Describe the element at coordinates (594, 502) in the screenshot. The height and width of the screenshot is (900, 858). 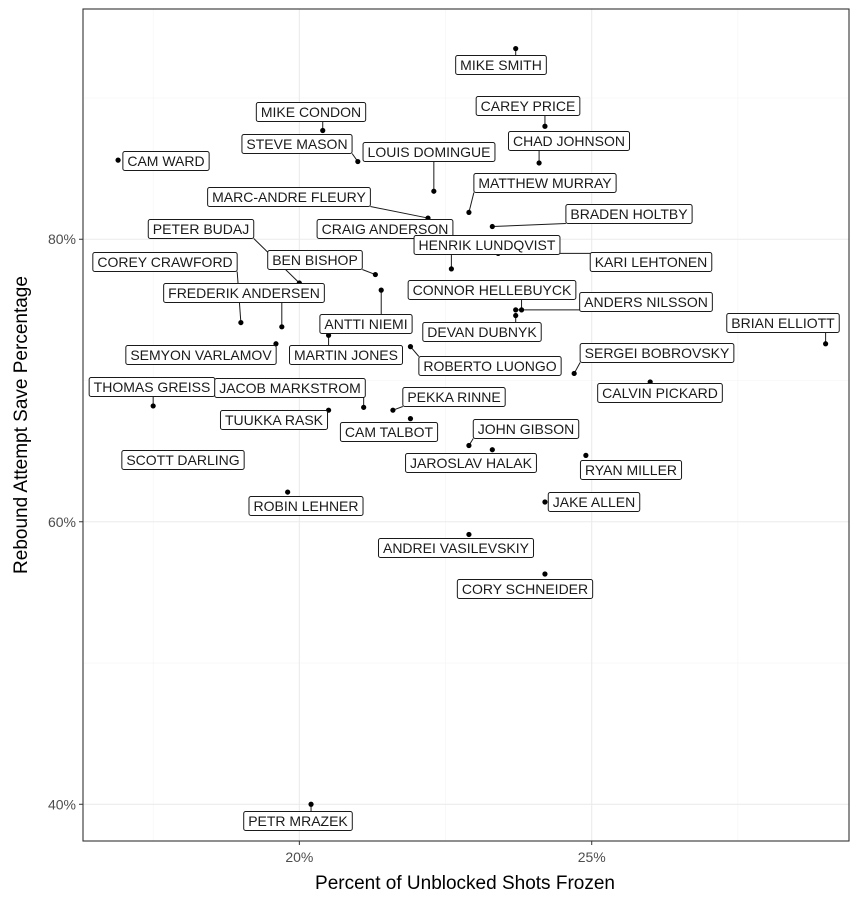
I see `point-label-text: JAKE ALLEN` at that location.